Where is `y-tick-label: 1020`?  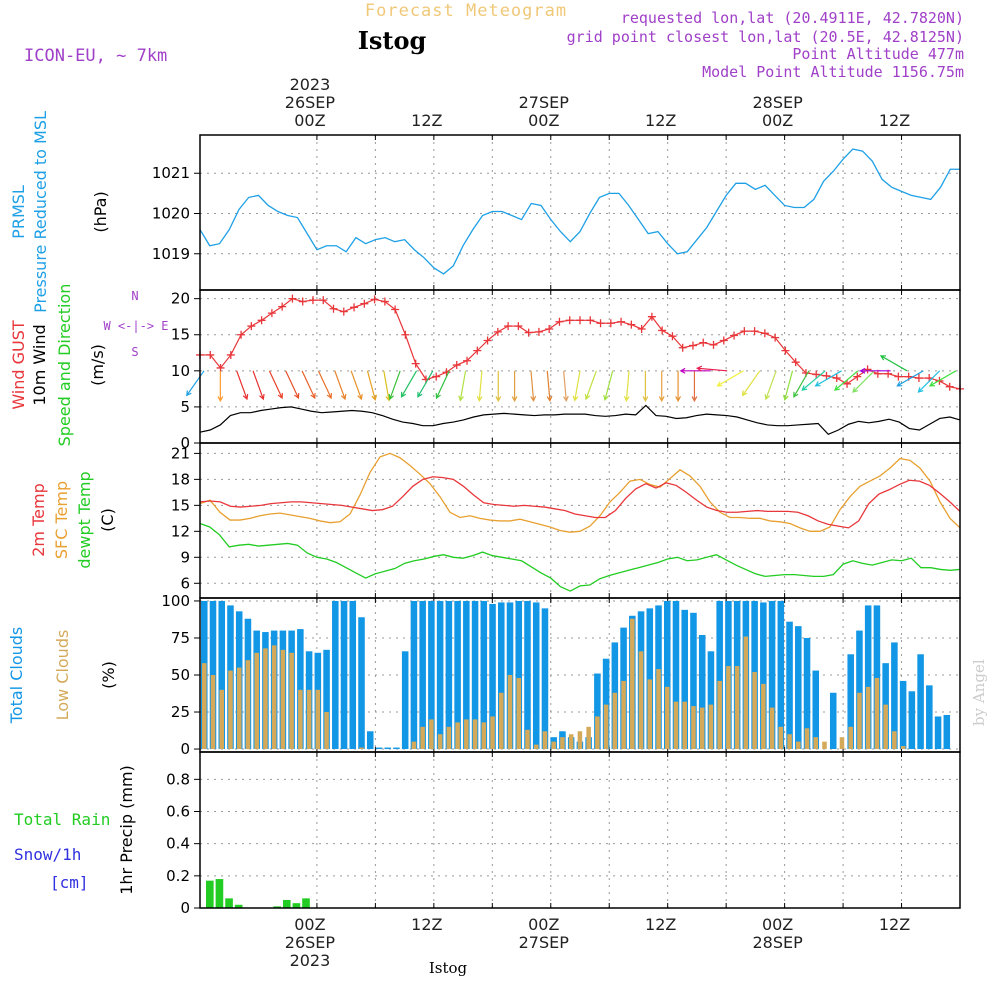 y-tick-label: 1020 is located at coordinates (171, 214).